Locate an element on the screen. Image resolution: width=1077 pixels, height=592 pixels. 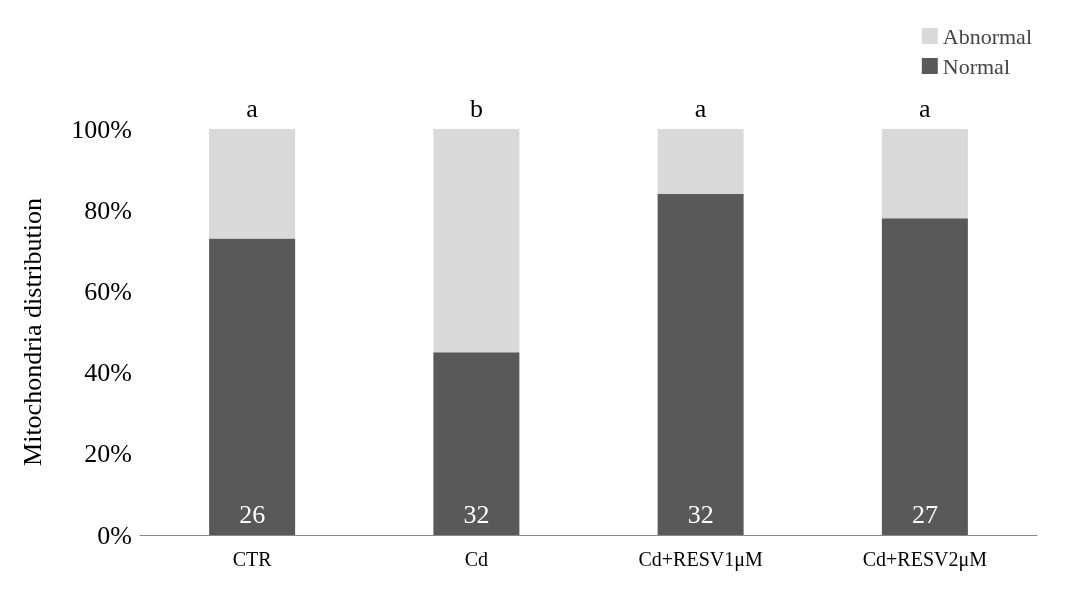
y-tick-label: 80% is located at coordinates (108, 210).